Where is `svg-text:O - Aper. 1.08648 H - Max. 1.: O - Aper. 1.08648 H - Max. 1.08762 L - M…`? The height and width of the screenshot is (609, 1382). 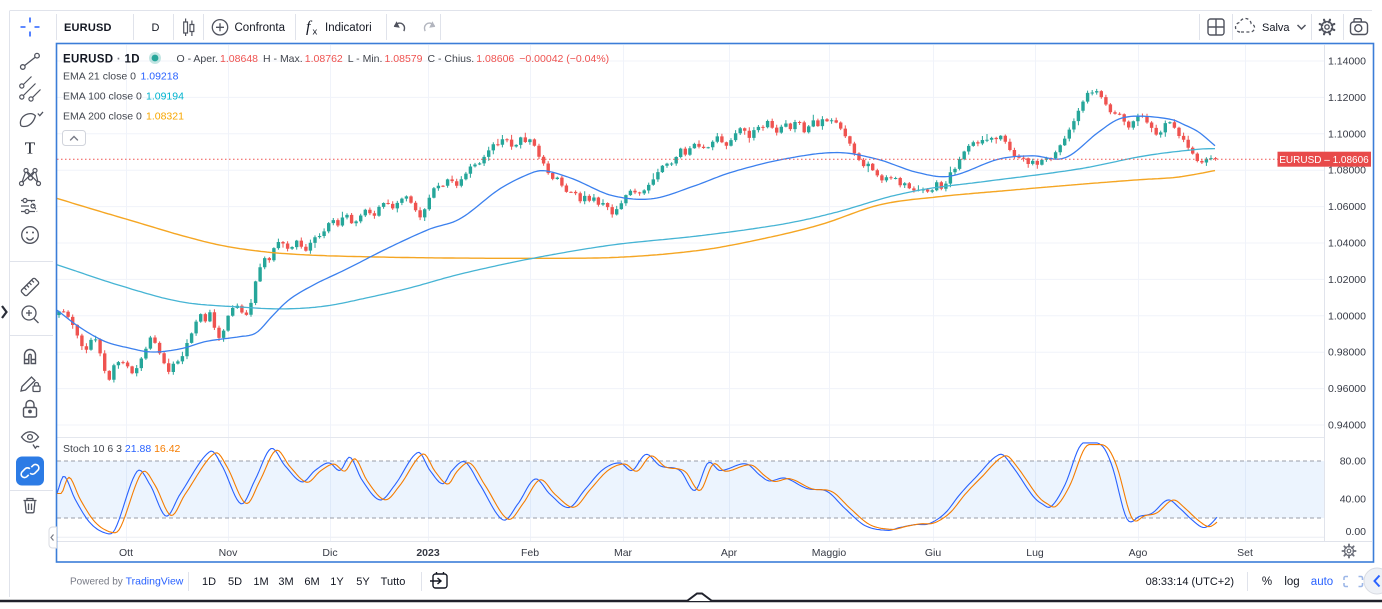 svg-text:O - Aper. 1.08648 H - Max. 1.: O - Aper. 1.08648 H - Max. 1.08762 L - M… is located at coordinates (393, 59).